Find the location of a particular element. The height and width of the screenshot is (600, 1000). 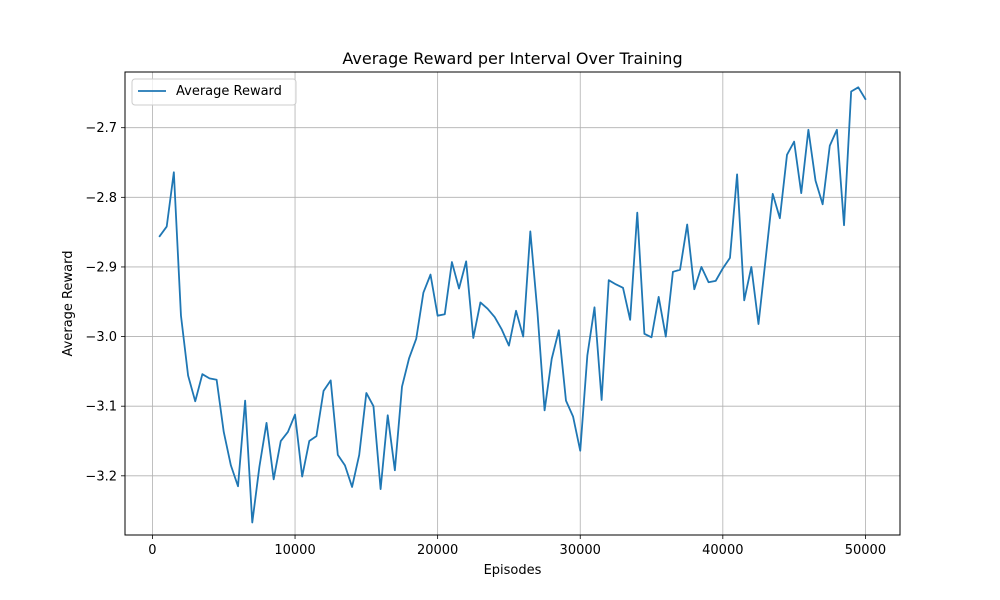

y-axis: −3.2 −3.1 −3.0 −2.9 −2.8 −2.7 is located at coordinates (105, 302).